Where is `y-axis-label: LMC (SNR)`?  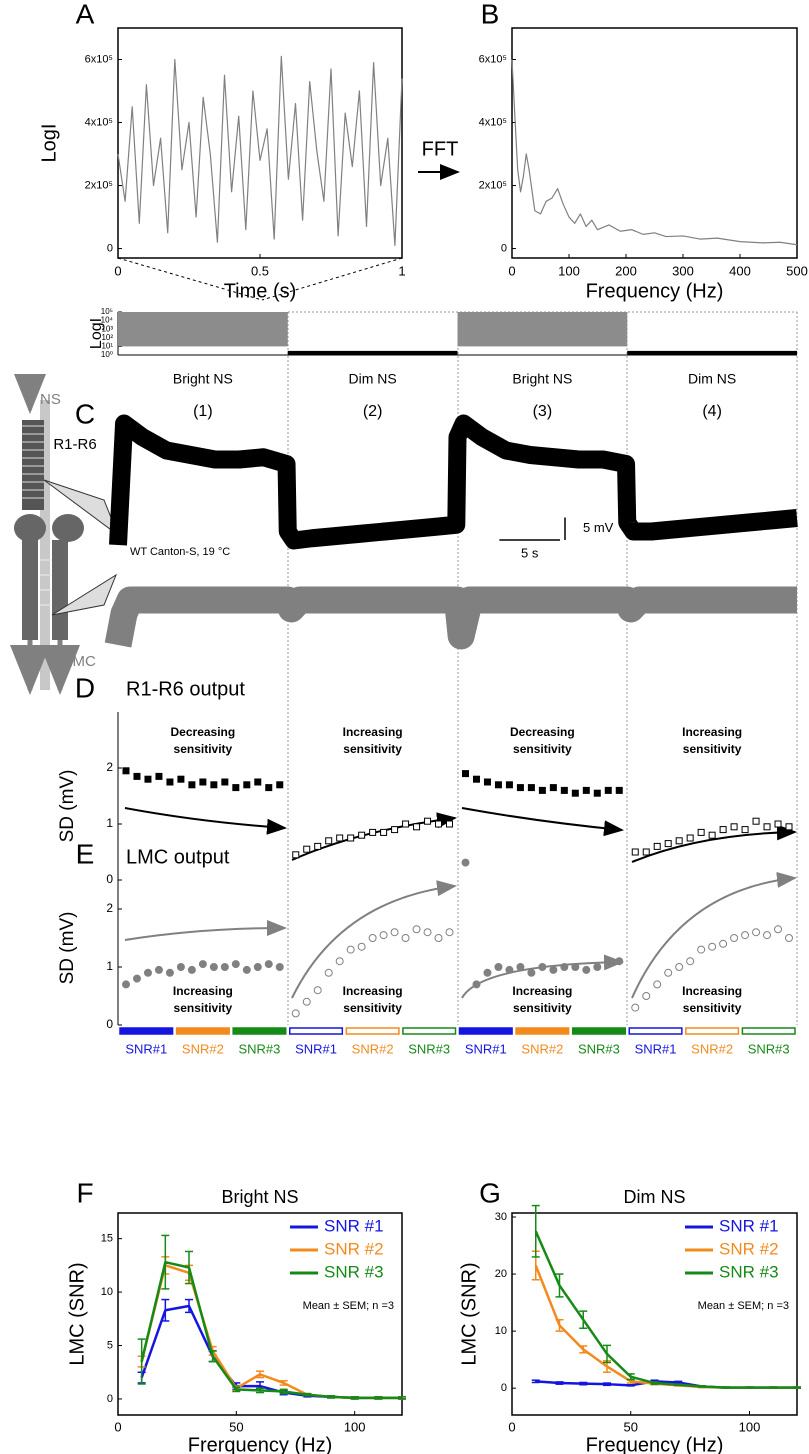
y-axis-label: LMC (SNR) is located at coordinates (77, 1313).